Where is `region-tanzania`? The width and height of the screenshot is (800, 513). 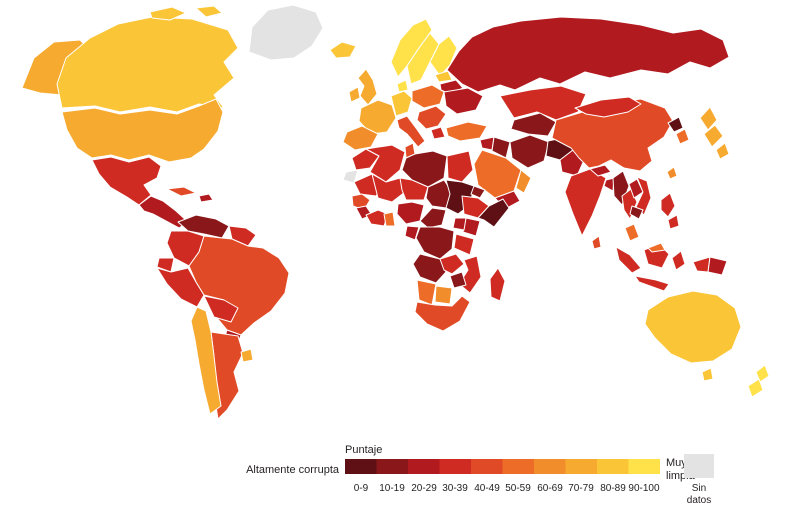 region-tanzania is located at coordinates (464, 244).